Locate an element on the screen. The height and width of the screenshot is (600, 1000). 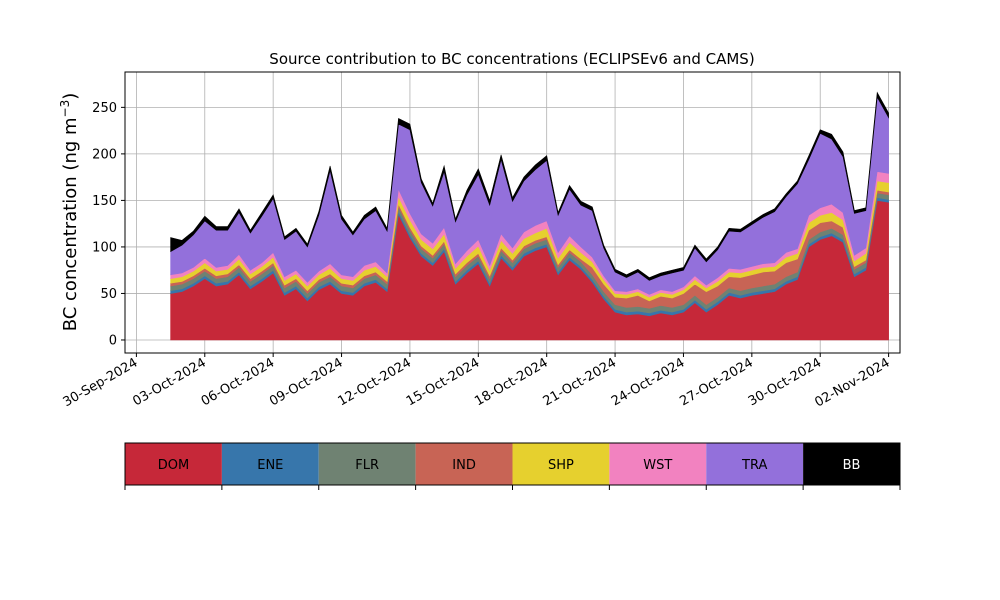
y-tick-label: 250 is located at coordinates (104, 108).